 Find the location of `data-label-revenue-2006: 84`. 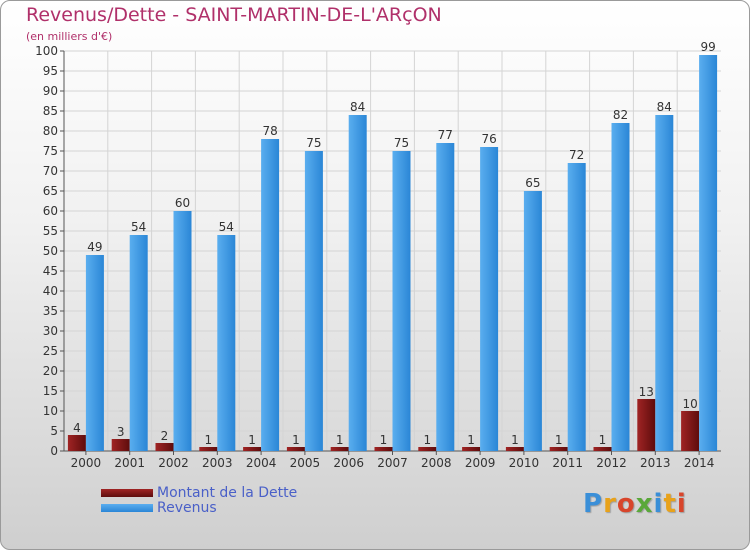

data-label-revenue-2006: 84 is located at coordinates (357, 107).